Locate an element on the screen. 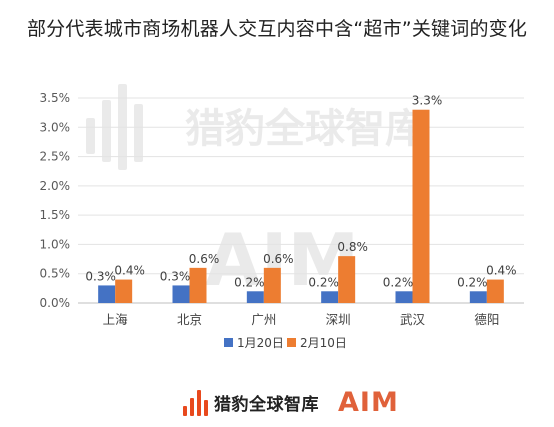  x-tick-label: 德阳 is located at coordinates (486, 319).